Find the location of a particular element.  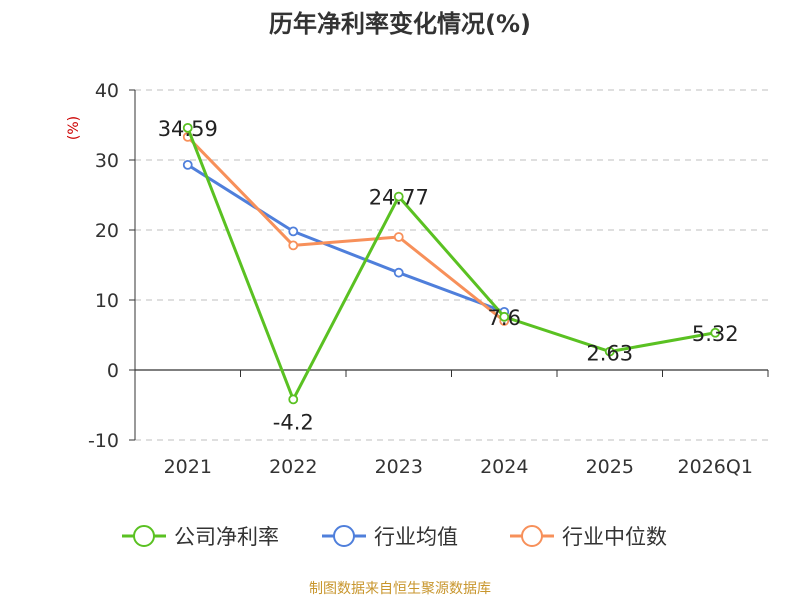

data-label: 5.32 is located at coordinates (715, 334).